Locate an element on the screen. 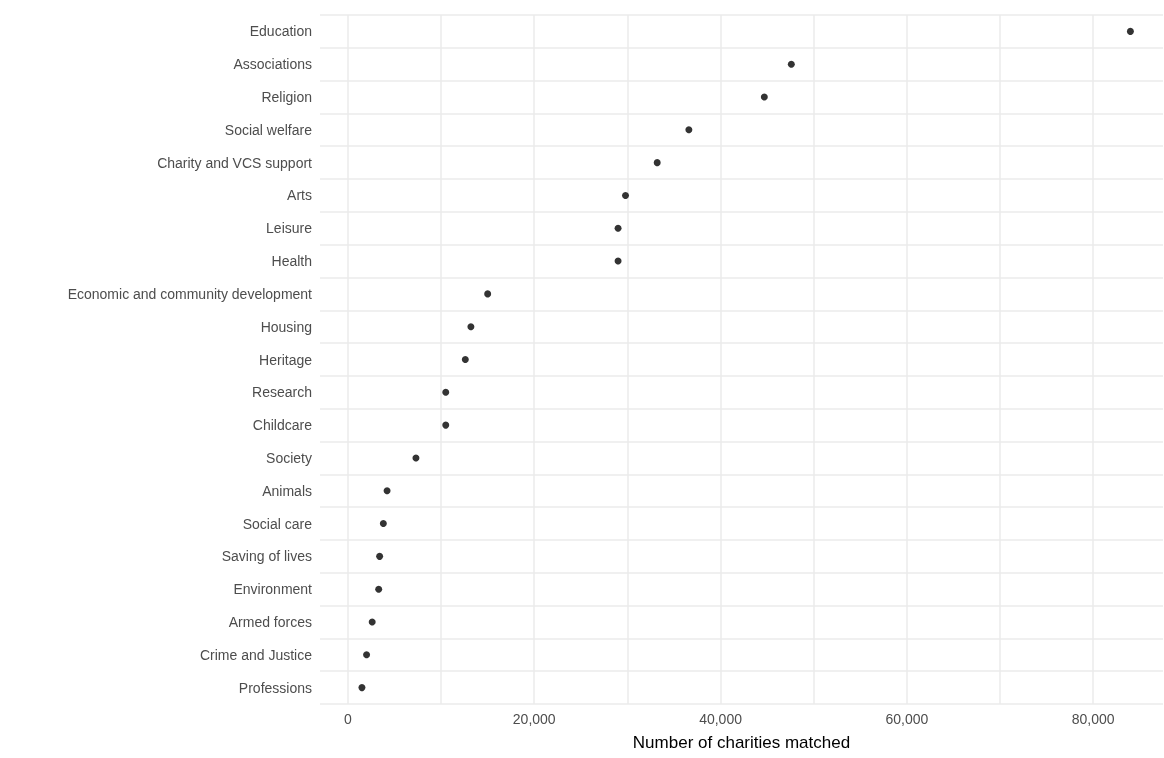  y-tick-label: Health is located at coordinates (291, 261).